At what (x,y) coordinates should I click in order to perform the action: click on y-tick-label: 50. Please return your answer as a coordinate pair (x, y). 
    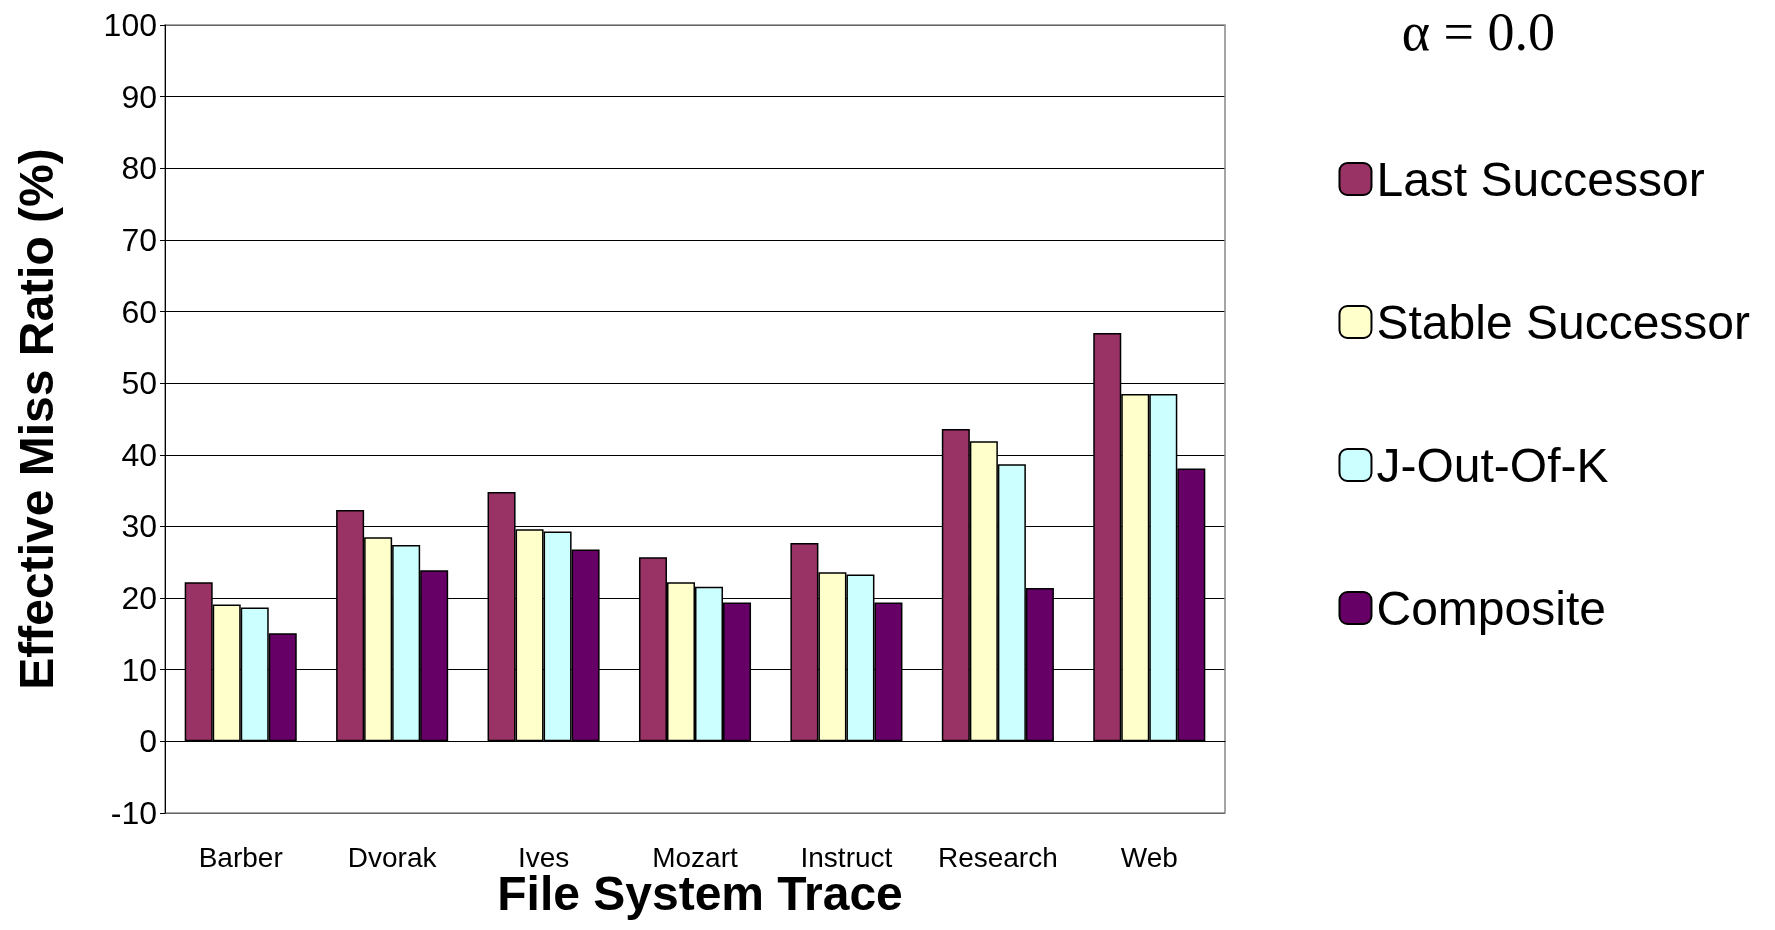
    Looking at the image, I should click on (139, 383).